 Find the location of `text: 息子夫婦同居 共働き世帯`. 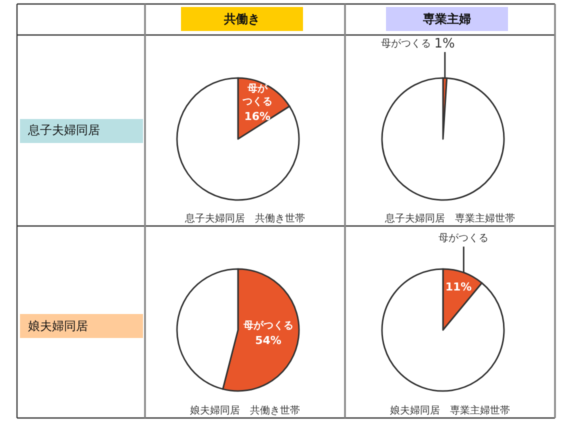

text: 息子夫婦同居 共働き世帯 is located at coordinates (244, 218).